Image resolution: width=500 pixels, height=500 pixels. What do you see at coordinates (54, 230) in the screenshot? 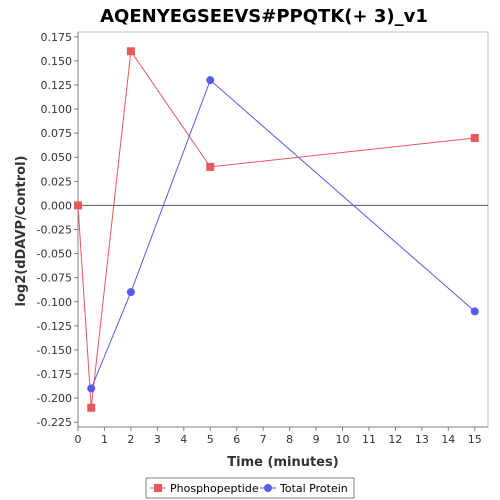
I see `y-tick-label: -0.025` at bounding box center [54, 230].